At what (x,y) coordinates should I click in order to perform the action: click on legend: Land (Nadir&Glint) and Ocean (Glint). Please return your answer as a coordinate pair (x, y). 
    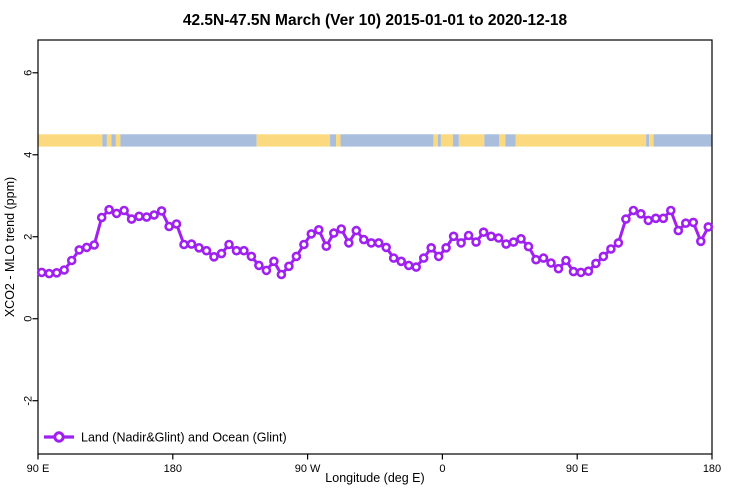
    Looking at the image, I should click on (165, 438).